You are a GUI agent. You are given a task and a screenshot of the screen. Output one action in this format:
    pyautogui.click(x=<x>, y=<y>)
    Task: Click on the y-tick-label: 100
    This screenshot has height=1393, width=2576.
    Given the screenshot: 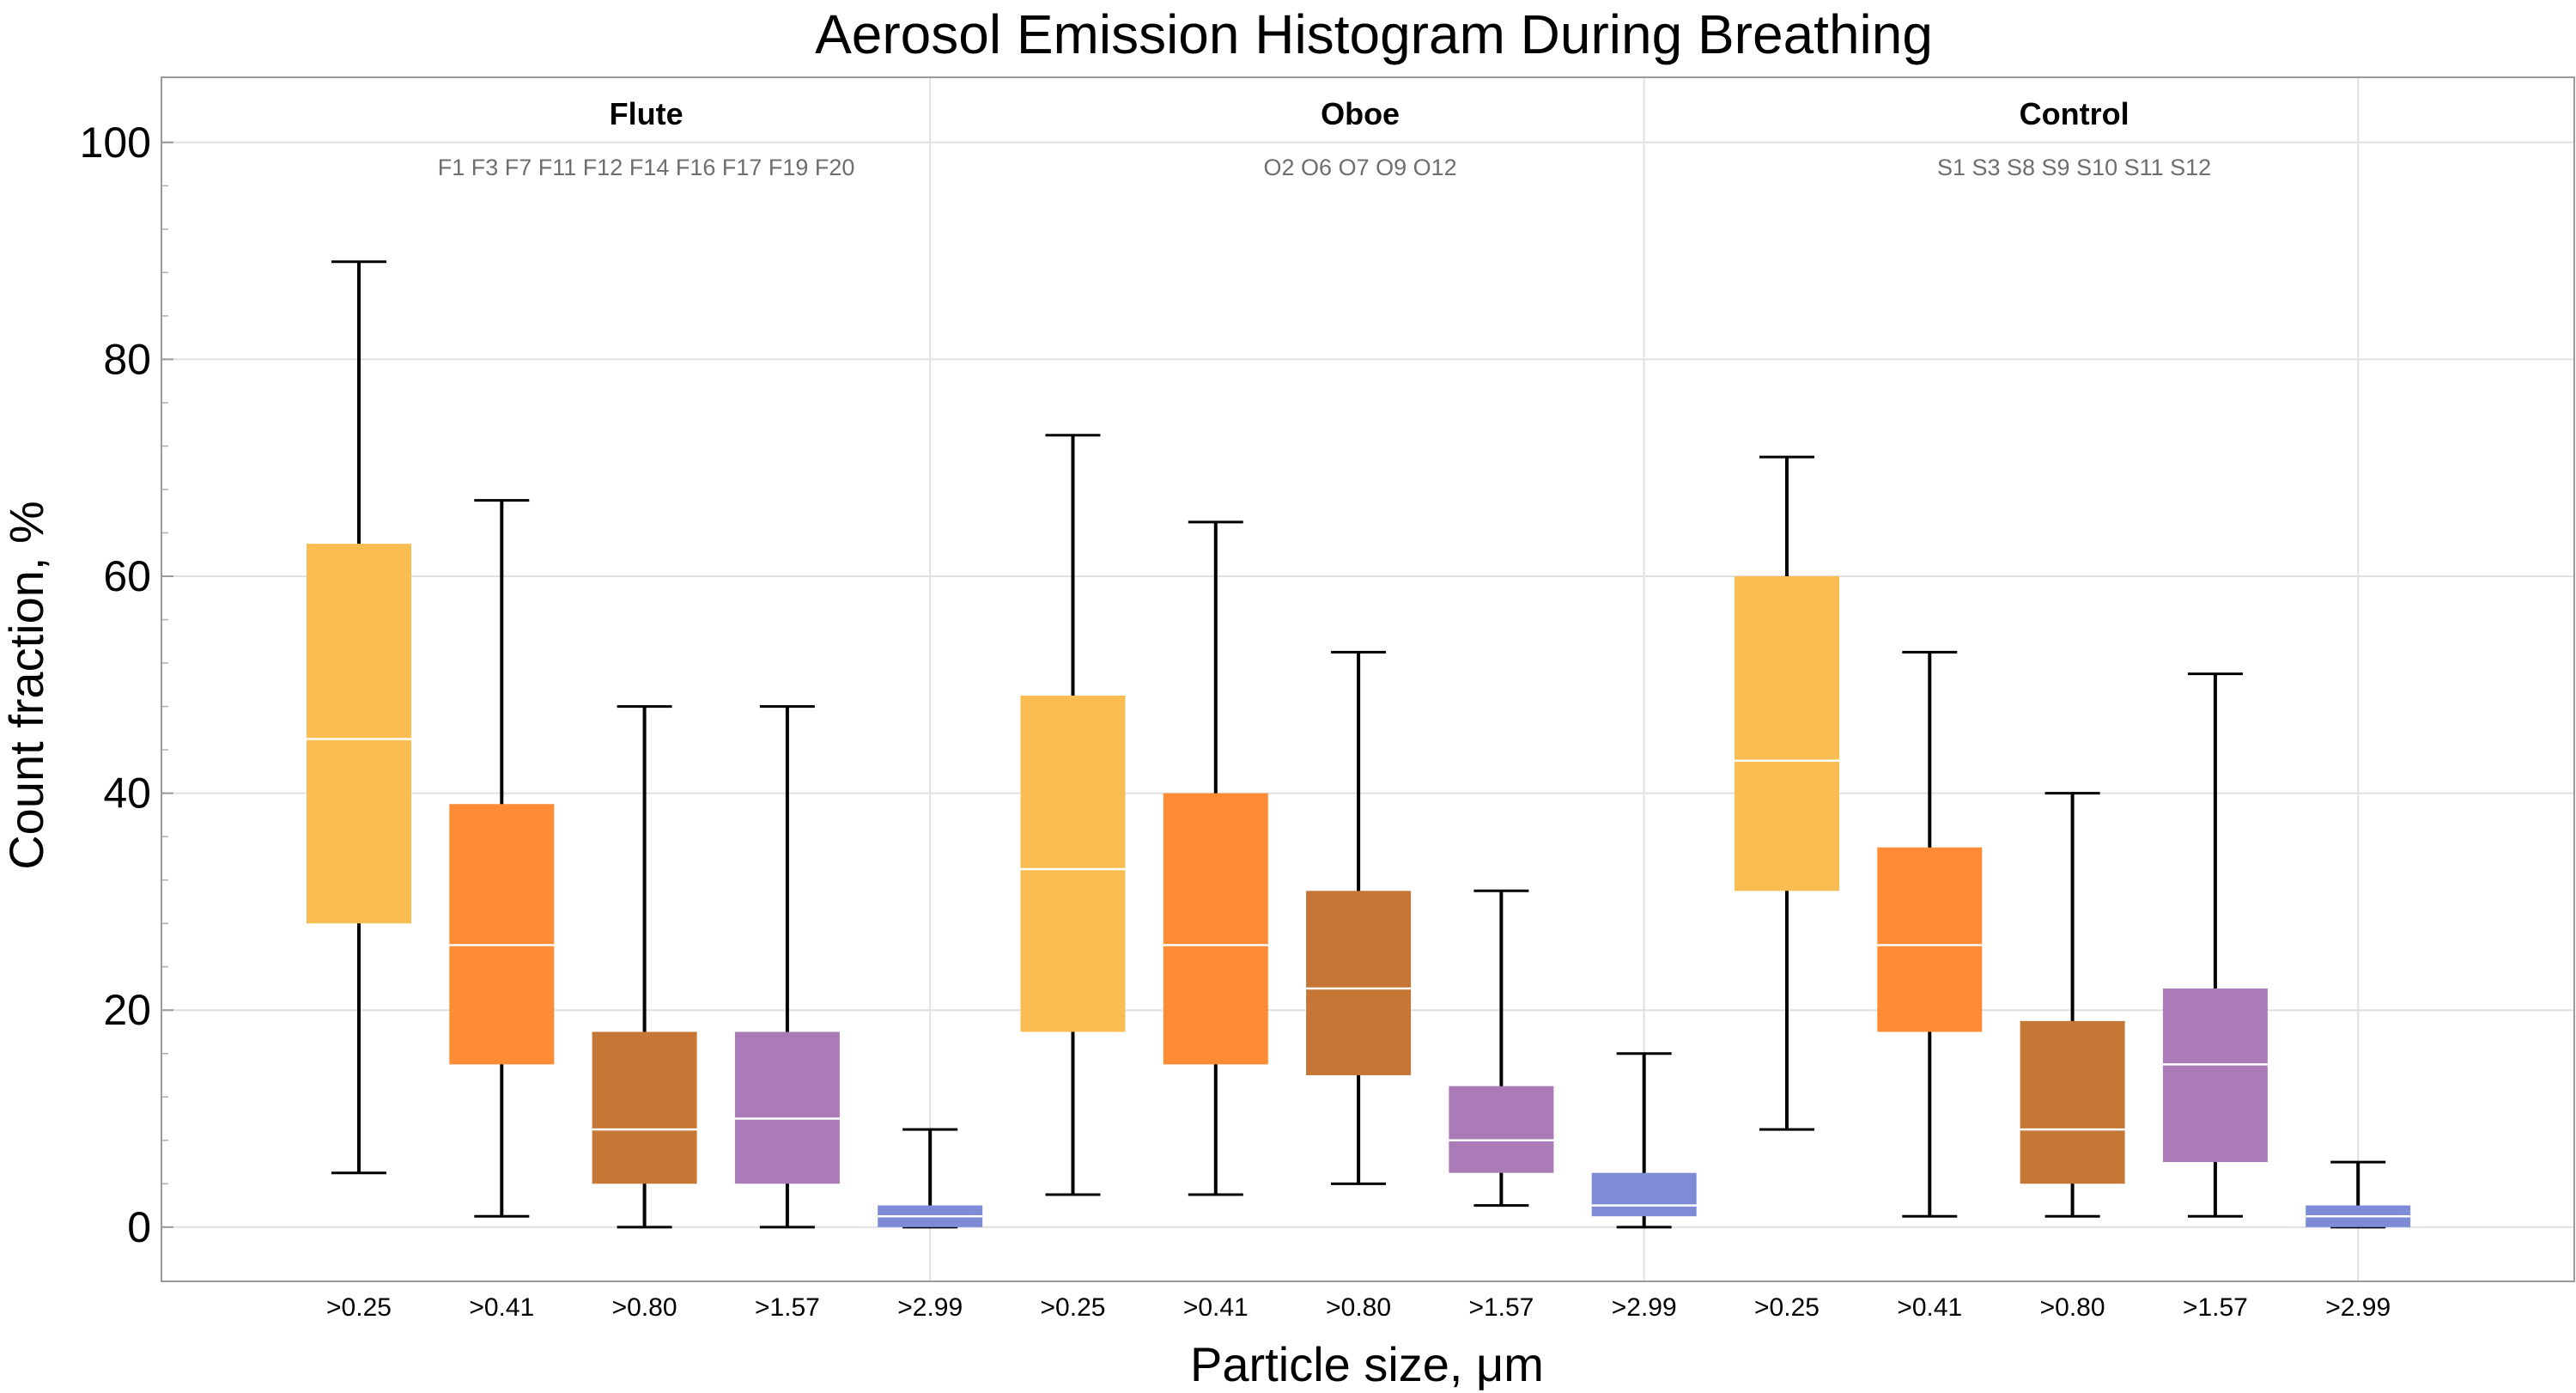 What is the action you would take?
    pyautogui.click(x=116, y=143)
    